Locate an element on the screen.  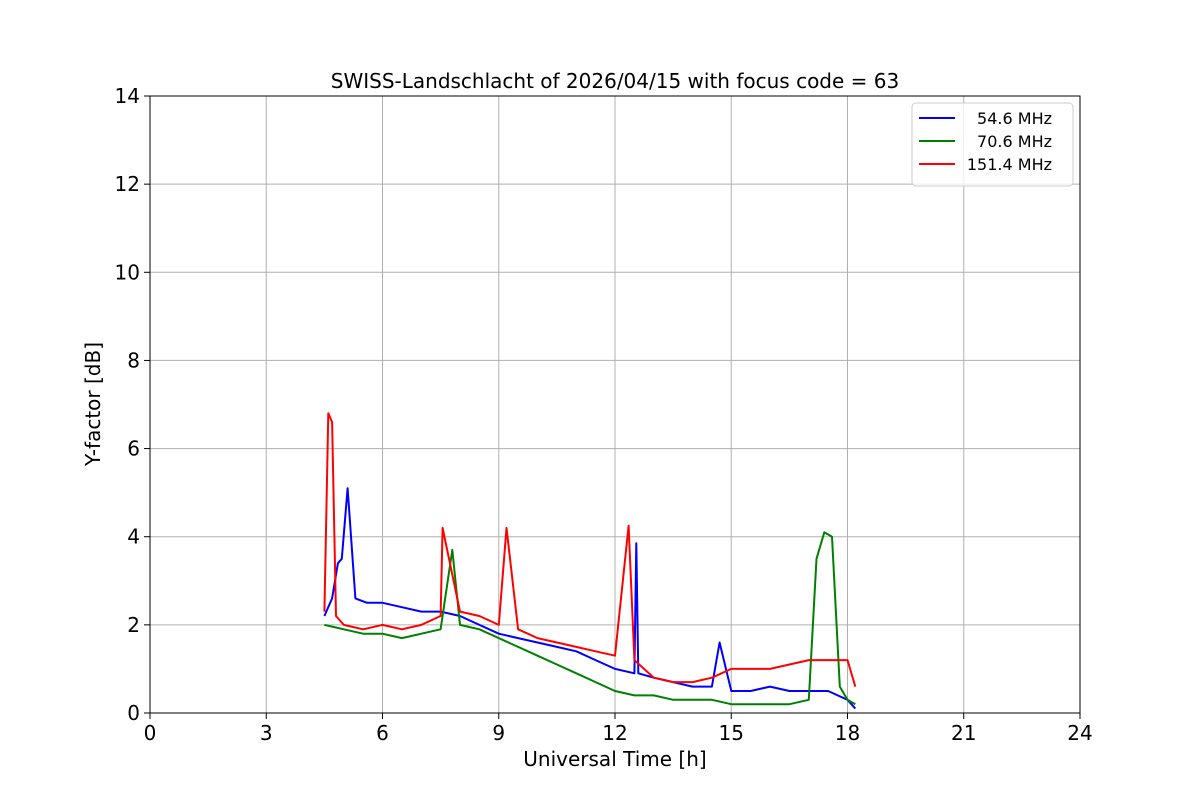
legend-box is located at coordinates (992, 144).